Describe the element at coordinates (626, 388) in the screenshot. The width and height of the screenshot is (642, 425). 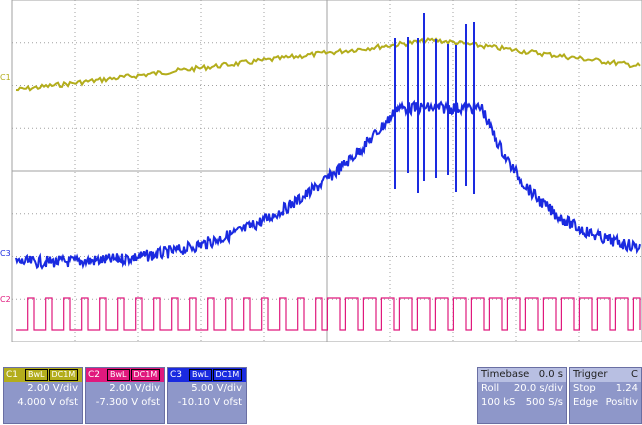
I see `trigger-level: 1.24` at that location.